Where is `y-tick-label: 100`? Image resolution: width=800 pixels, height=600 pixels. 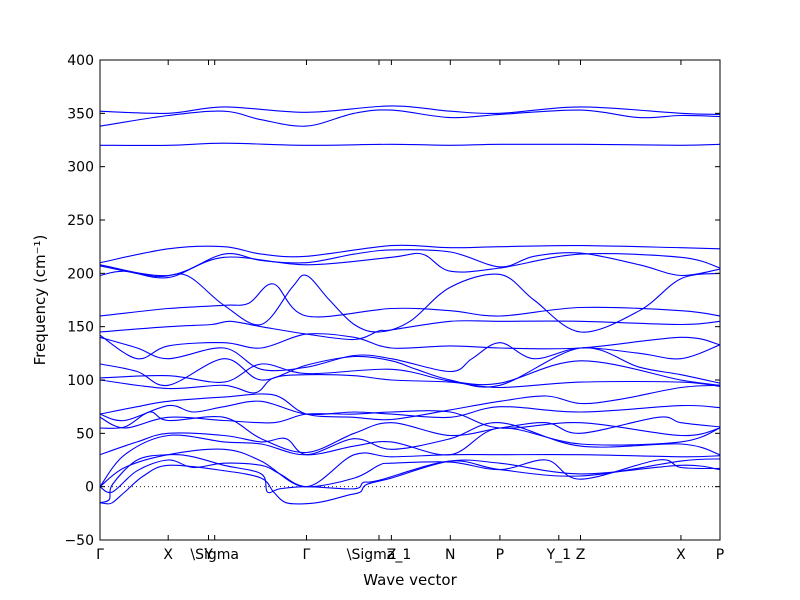 y-tick-label: 100 is located at coordinates (80, 381).